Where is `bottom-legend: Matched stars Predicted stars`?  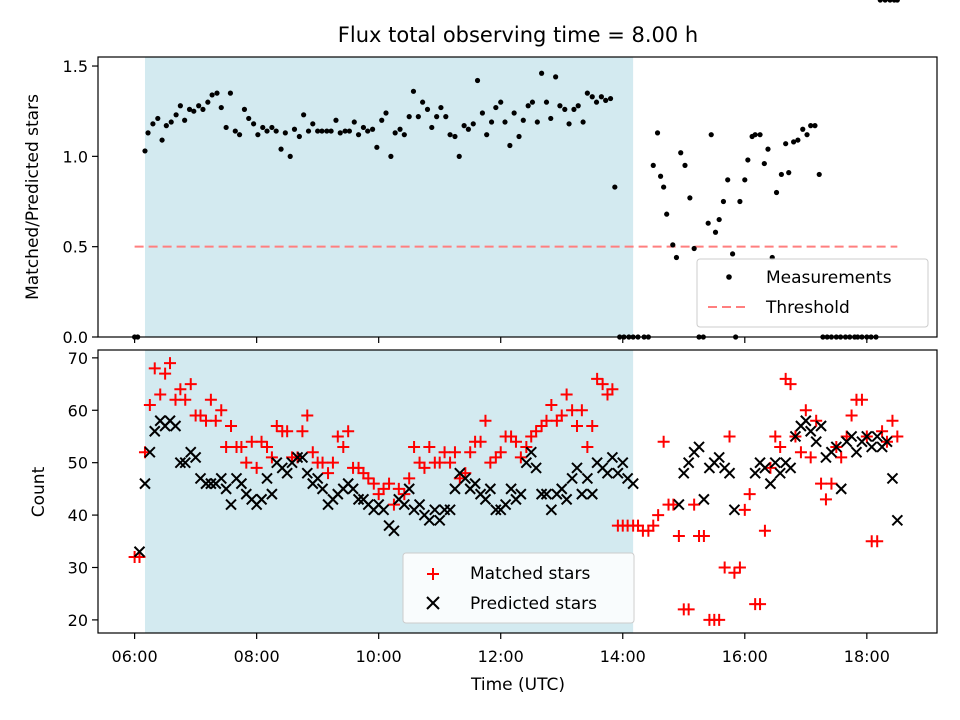 bottom-legend: Matched stars Predicted stars is located at coordinates (518, 588).